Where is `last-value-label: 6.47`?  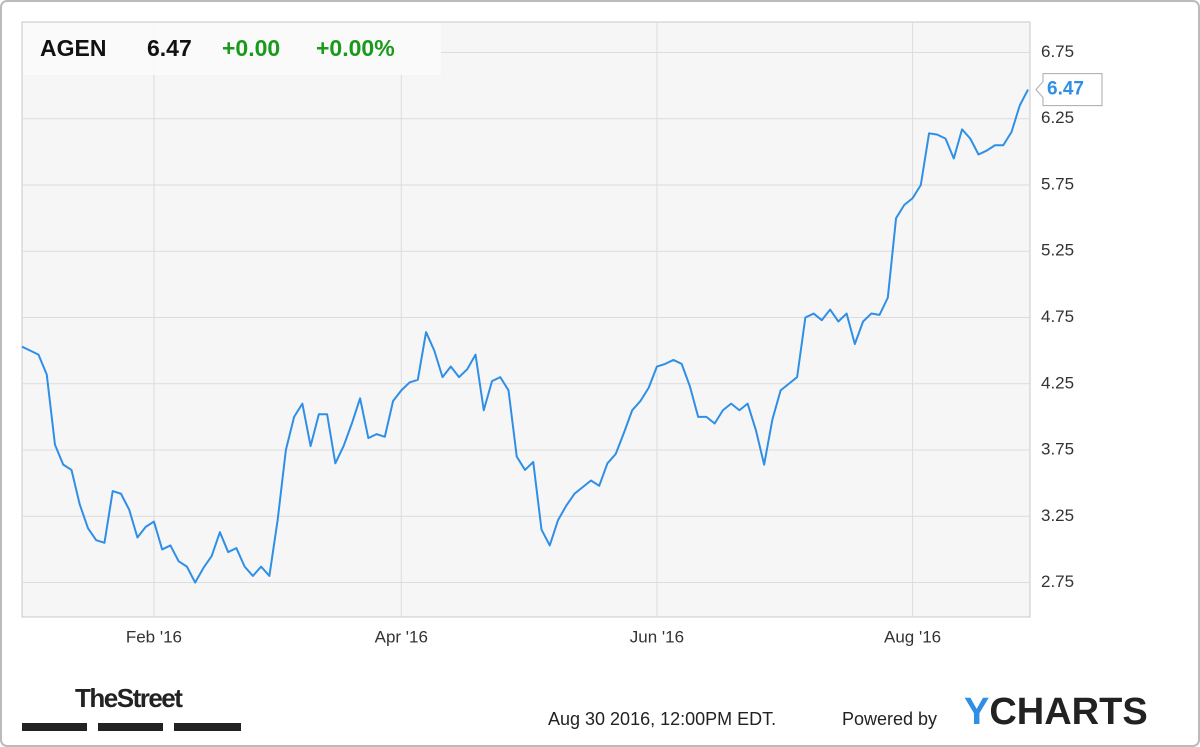 last-value-label: 6.47 is located at coordinates (1065, 89).